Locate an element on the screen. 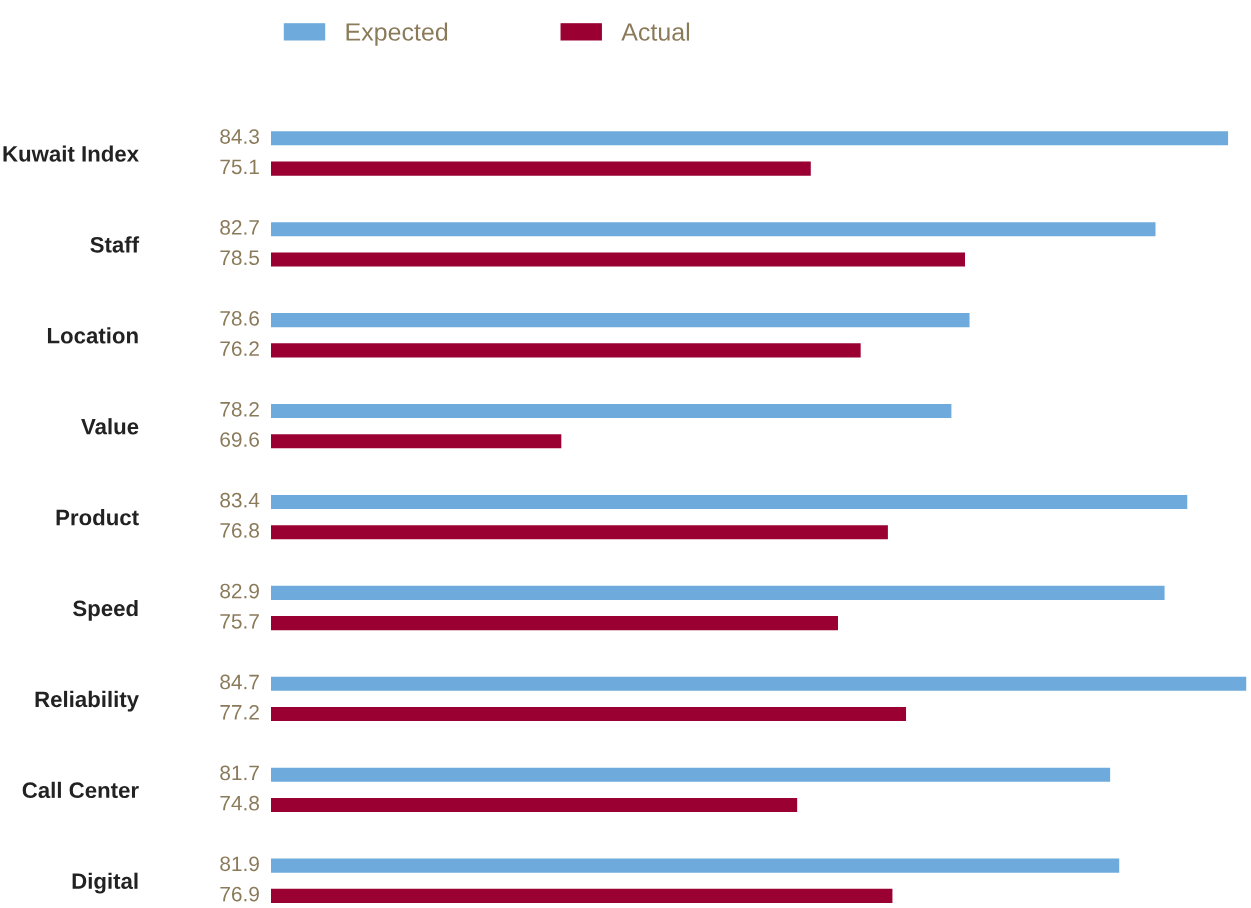 This screenshot has width=1251, height=908. data-label: 81.9 is located at coordinates (239, 864).